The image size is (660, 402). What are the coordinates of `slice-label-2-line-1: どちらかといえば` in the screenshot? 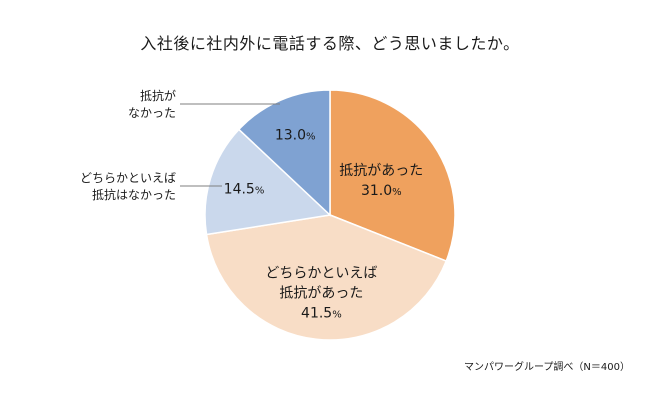 It's located at (321, 274).